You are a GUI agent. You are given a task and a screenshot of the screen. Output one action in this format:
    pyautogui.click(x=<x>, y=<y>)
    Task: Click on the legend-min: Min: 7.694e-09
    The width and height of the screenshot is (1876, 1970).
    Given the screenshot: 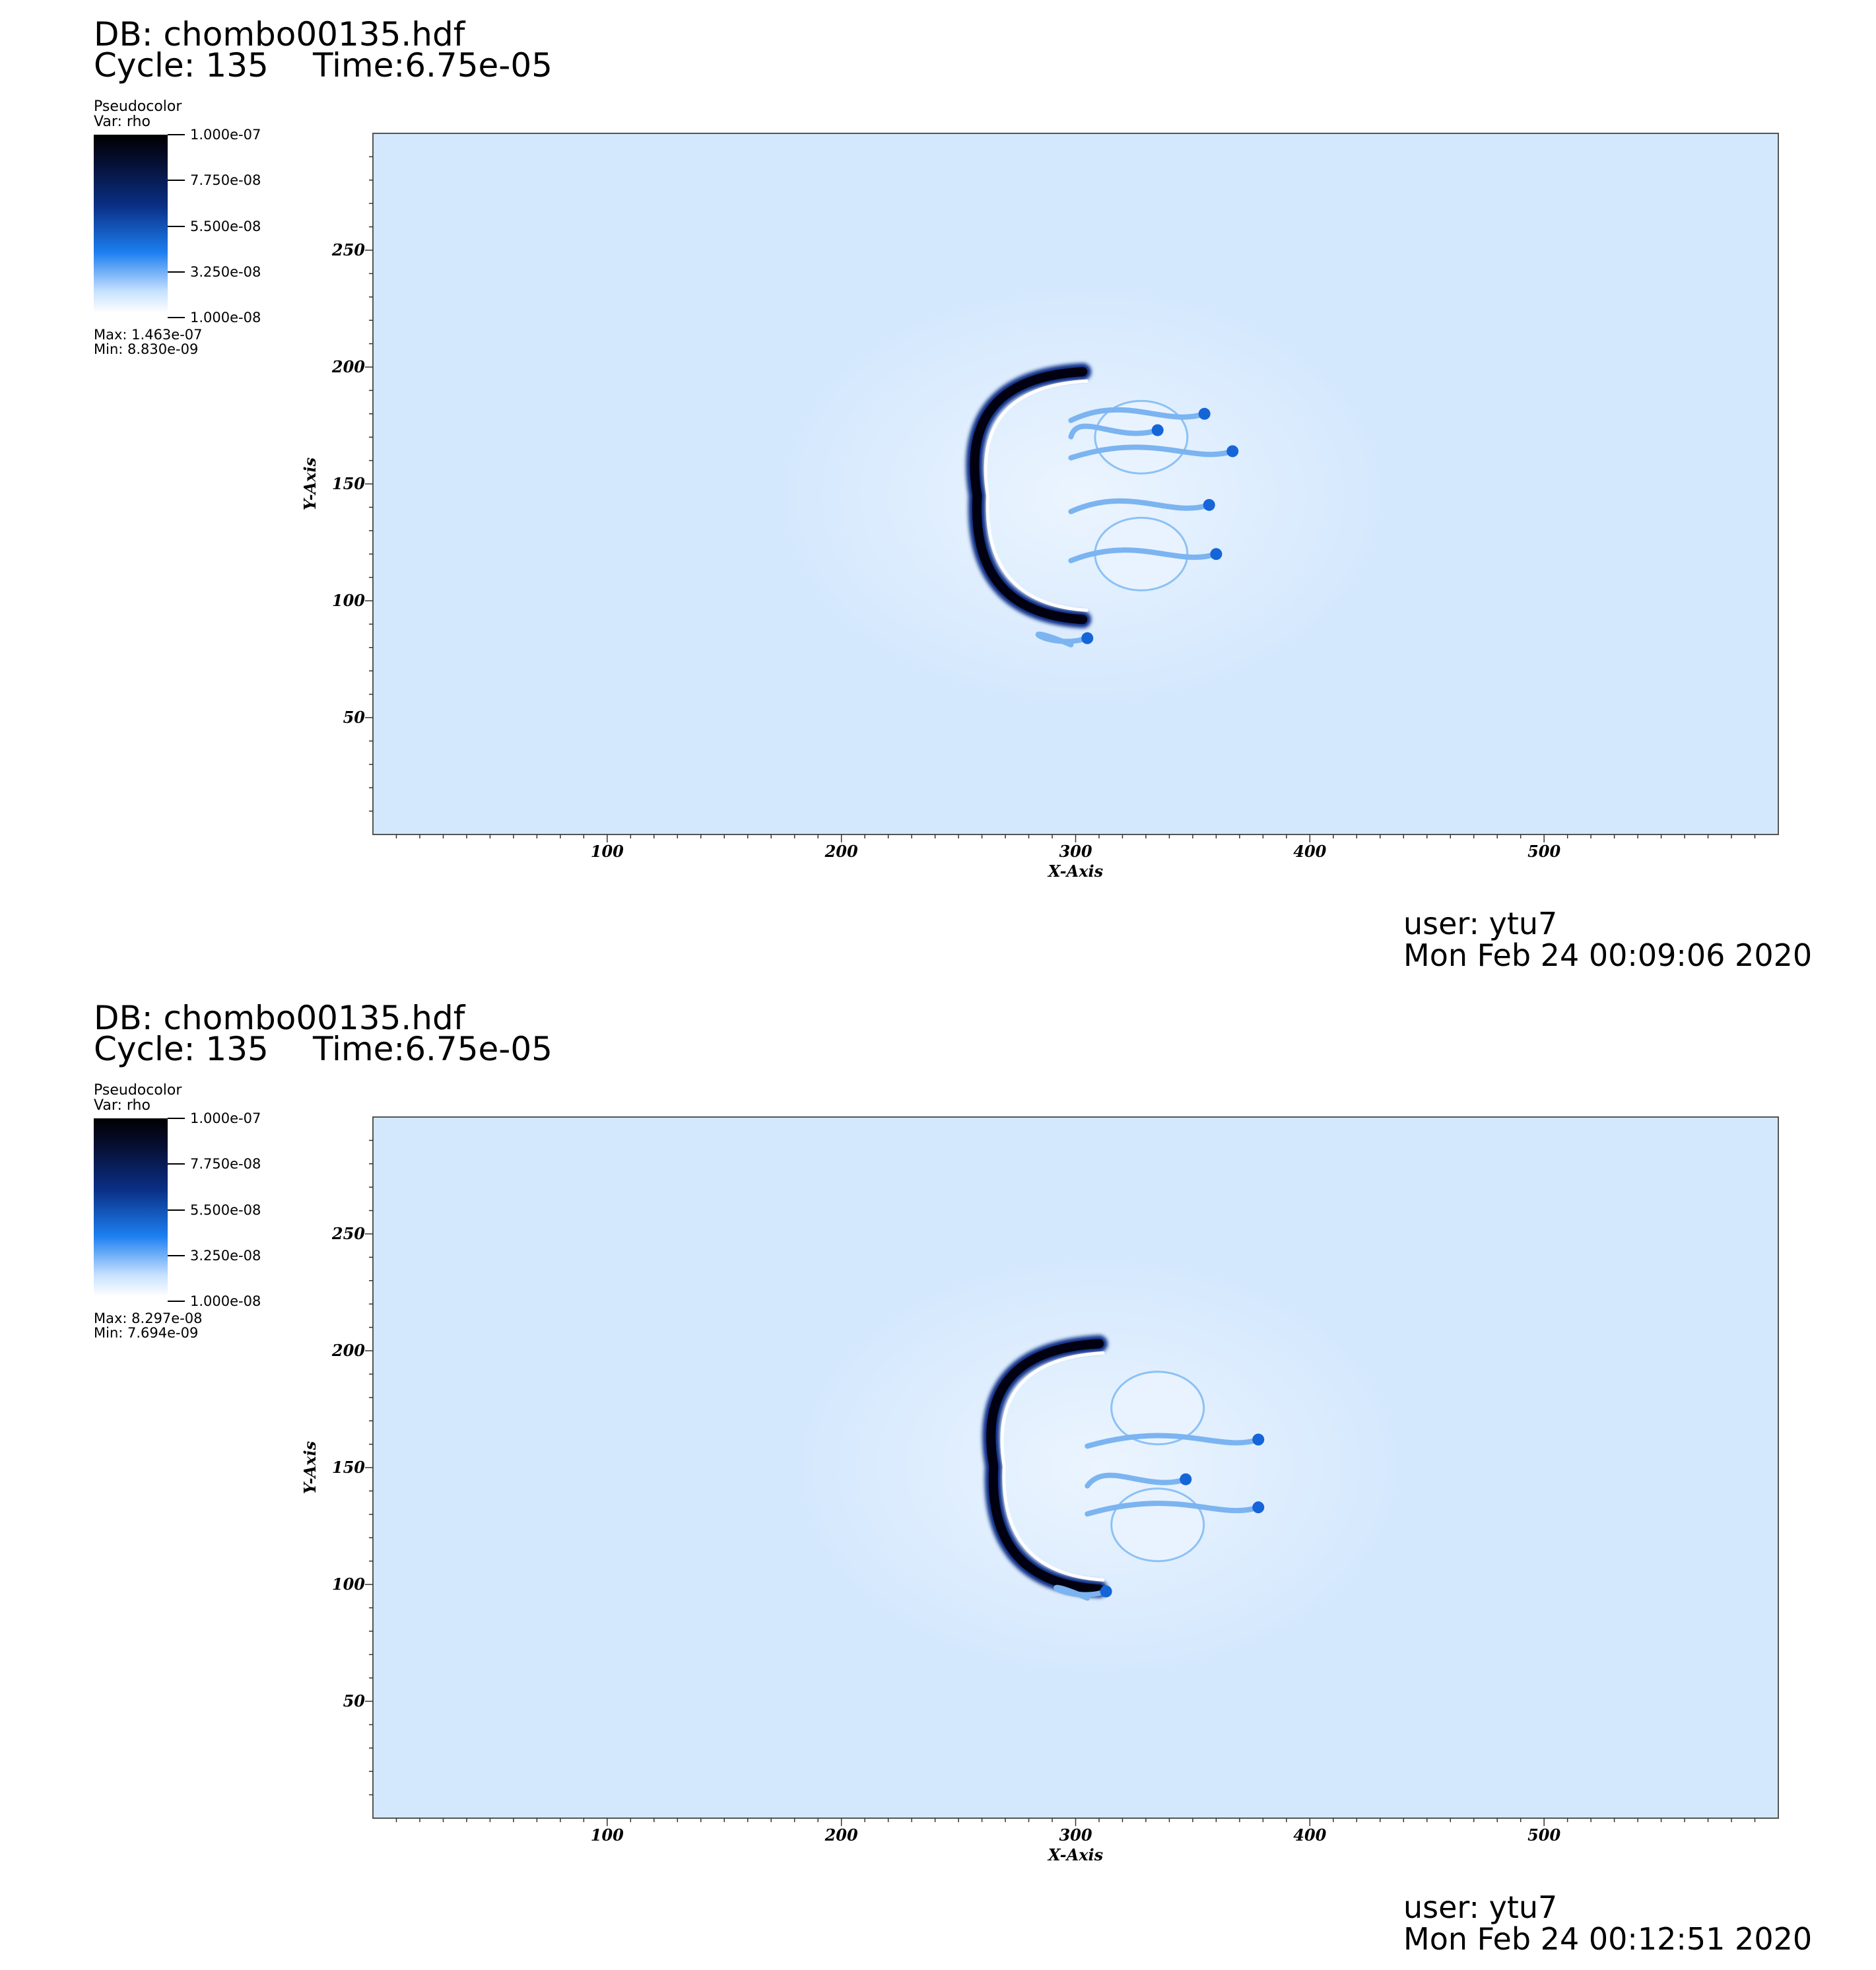 What is the action you would take?
    pyautogui.click(x=146, y=1333)
    